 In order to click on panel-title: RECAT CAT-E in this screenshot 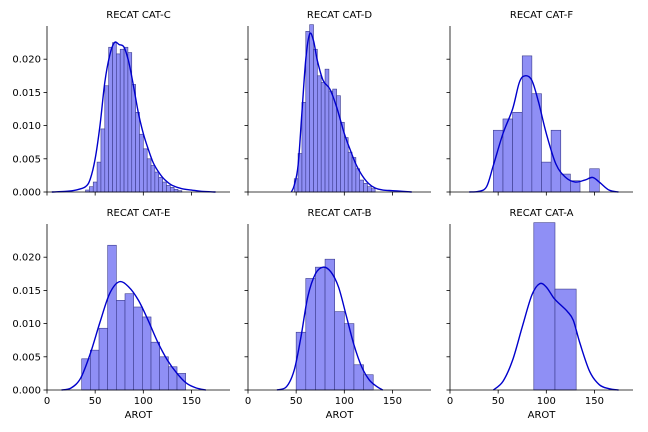, I will do `click(139, 213)`.